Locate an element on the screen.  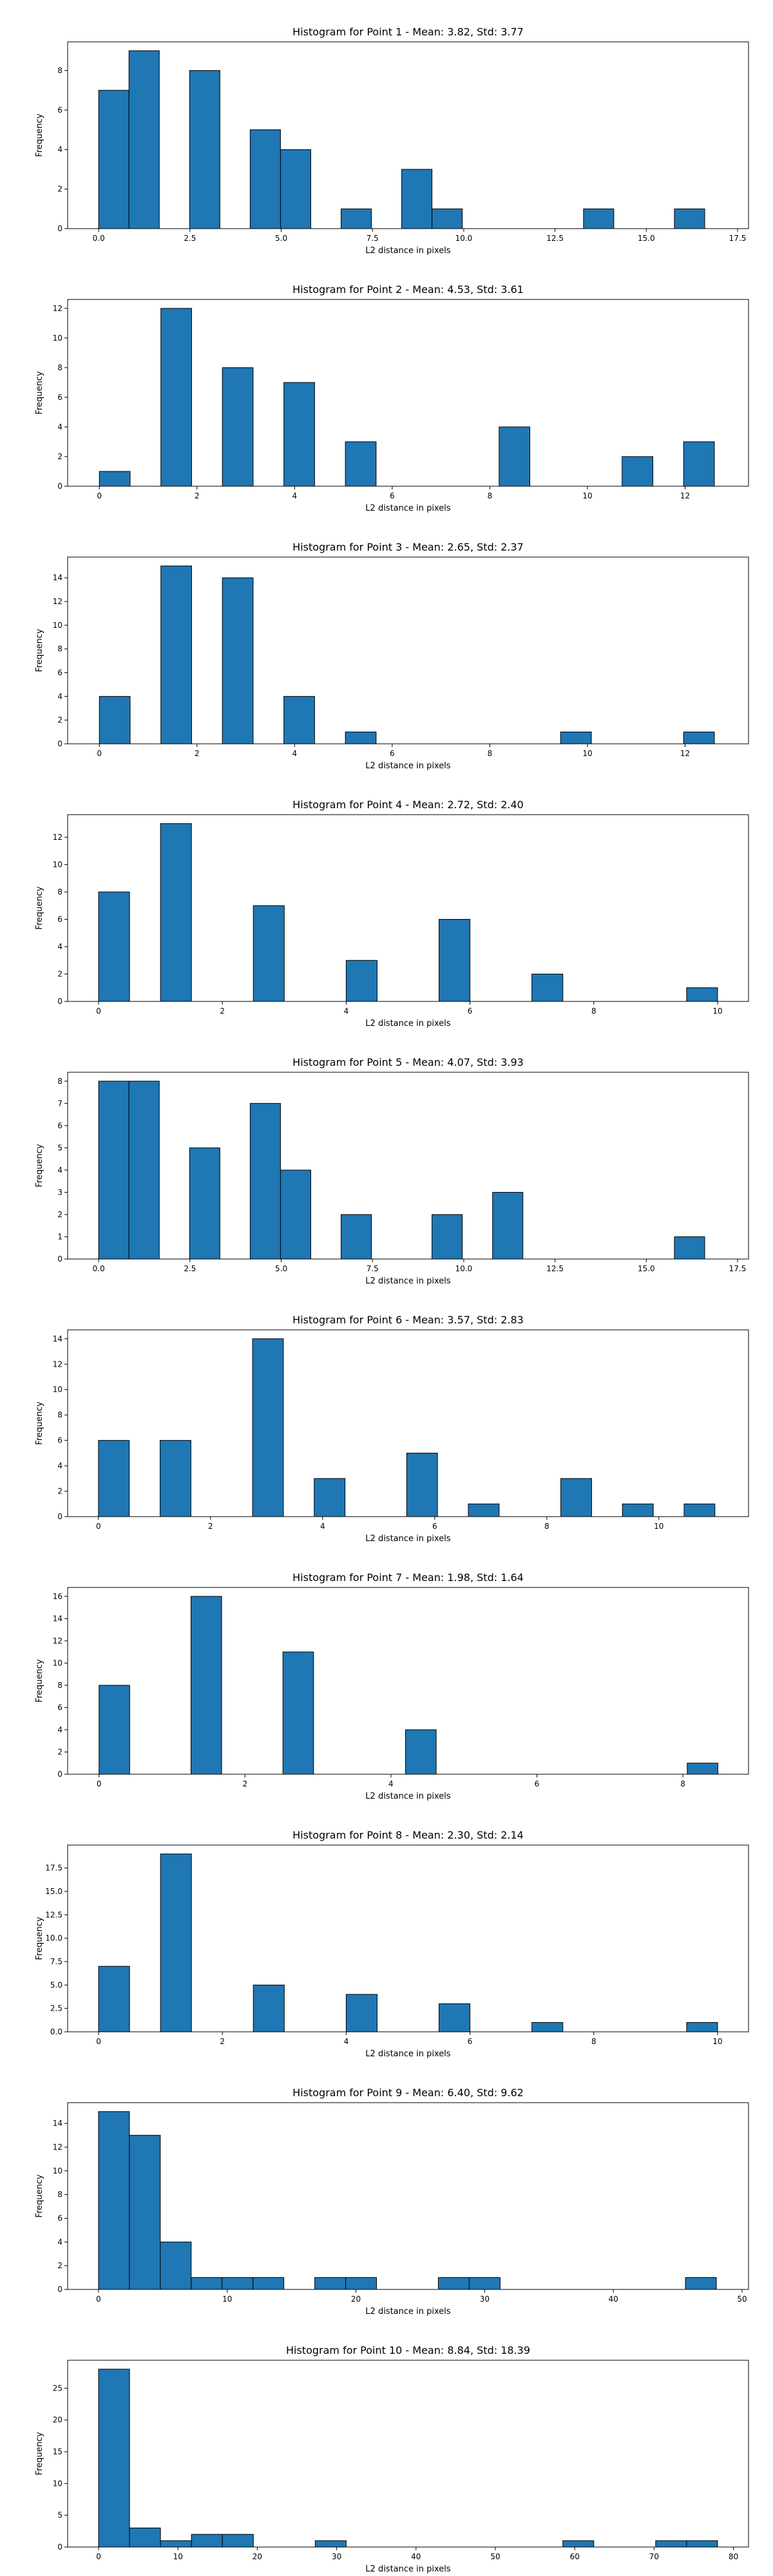
x-tick-label: 0.0 is located at coordinates (99, 1268).